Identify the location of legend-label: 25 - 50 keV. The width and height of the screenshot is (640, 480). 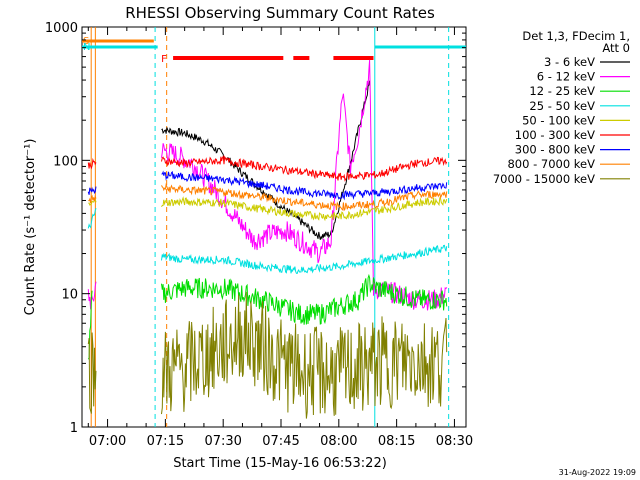
(562, 106).